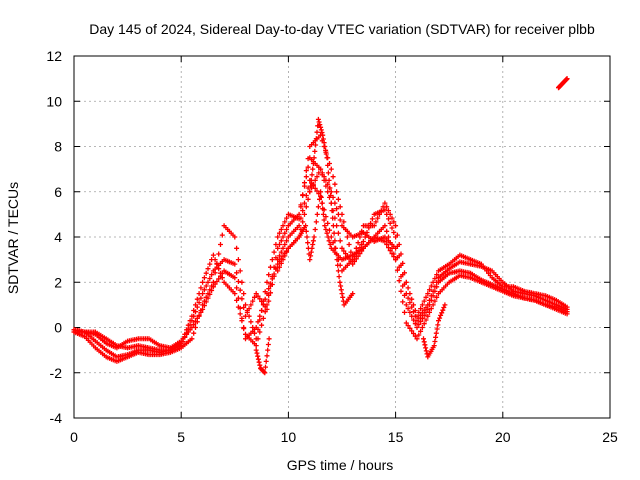  What do you see at coordinates (340, 465) in the screenshot?
I see `x-axis-label: GPS time / hours` at bounding box center [340, 465].